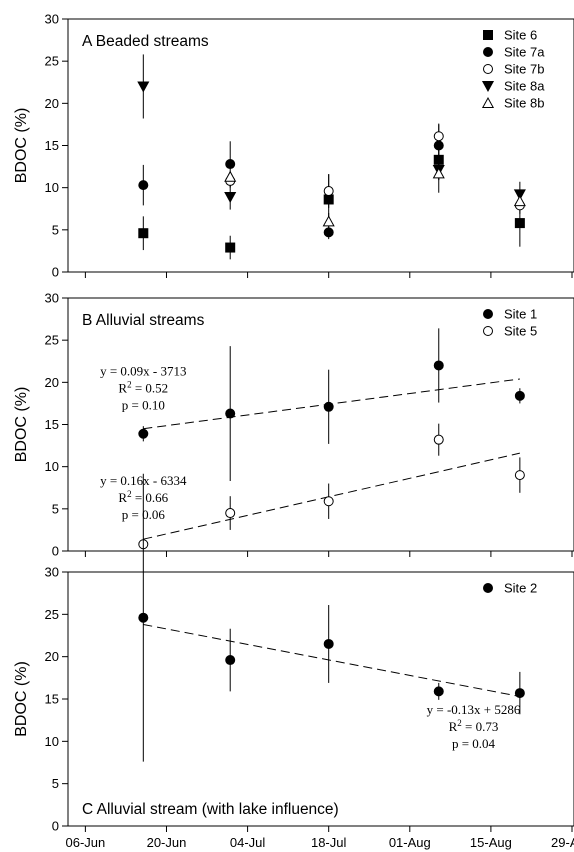 Image resolution: width=574 pixels, height=852 pixels. What do you see at coordinates (524, 52) in the screenshot?
I see `legend-entry: Site 7a` at bounding box center [524, 52].